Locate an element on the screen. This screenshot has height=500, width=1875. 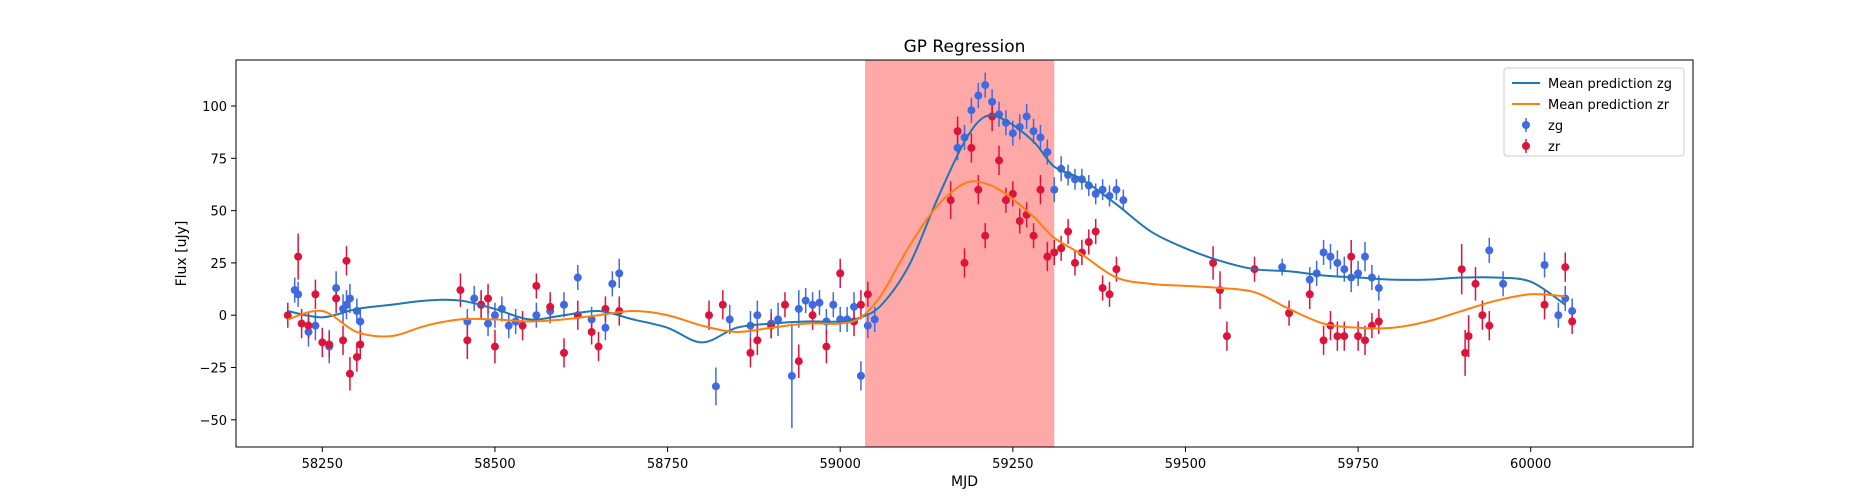
chart-title: GP Regression is located at coordinates (965, 47).